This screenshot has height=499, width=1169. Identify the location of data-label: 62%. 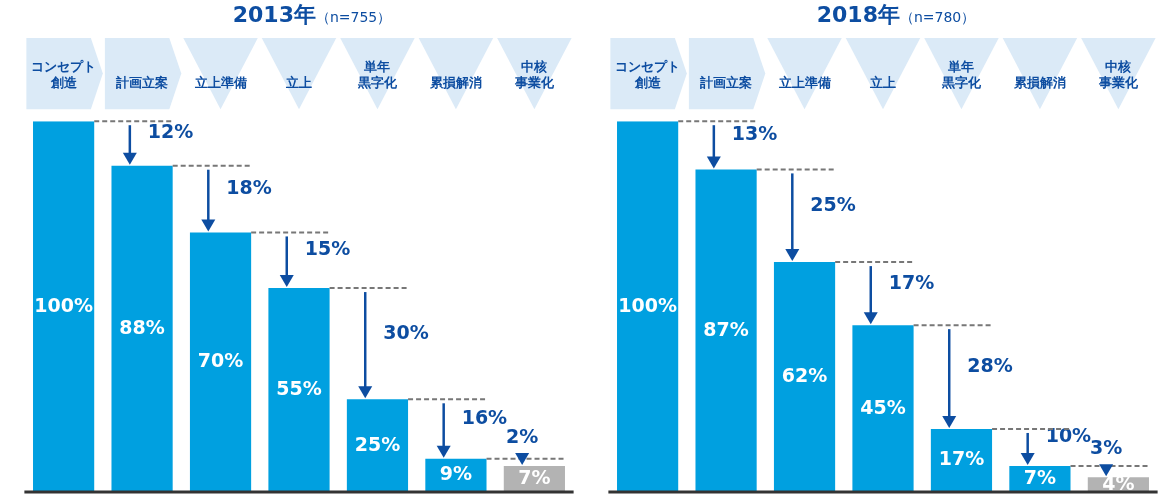
(804, 374).